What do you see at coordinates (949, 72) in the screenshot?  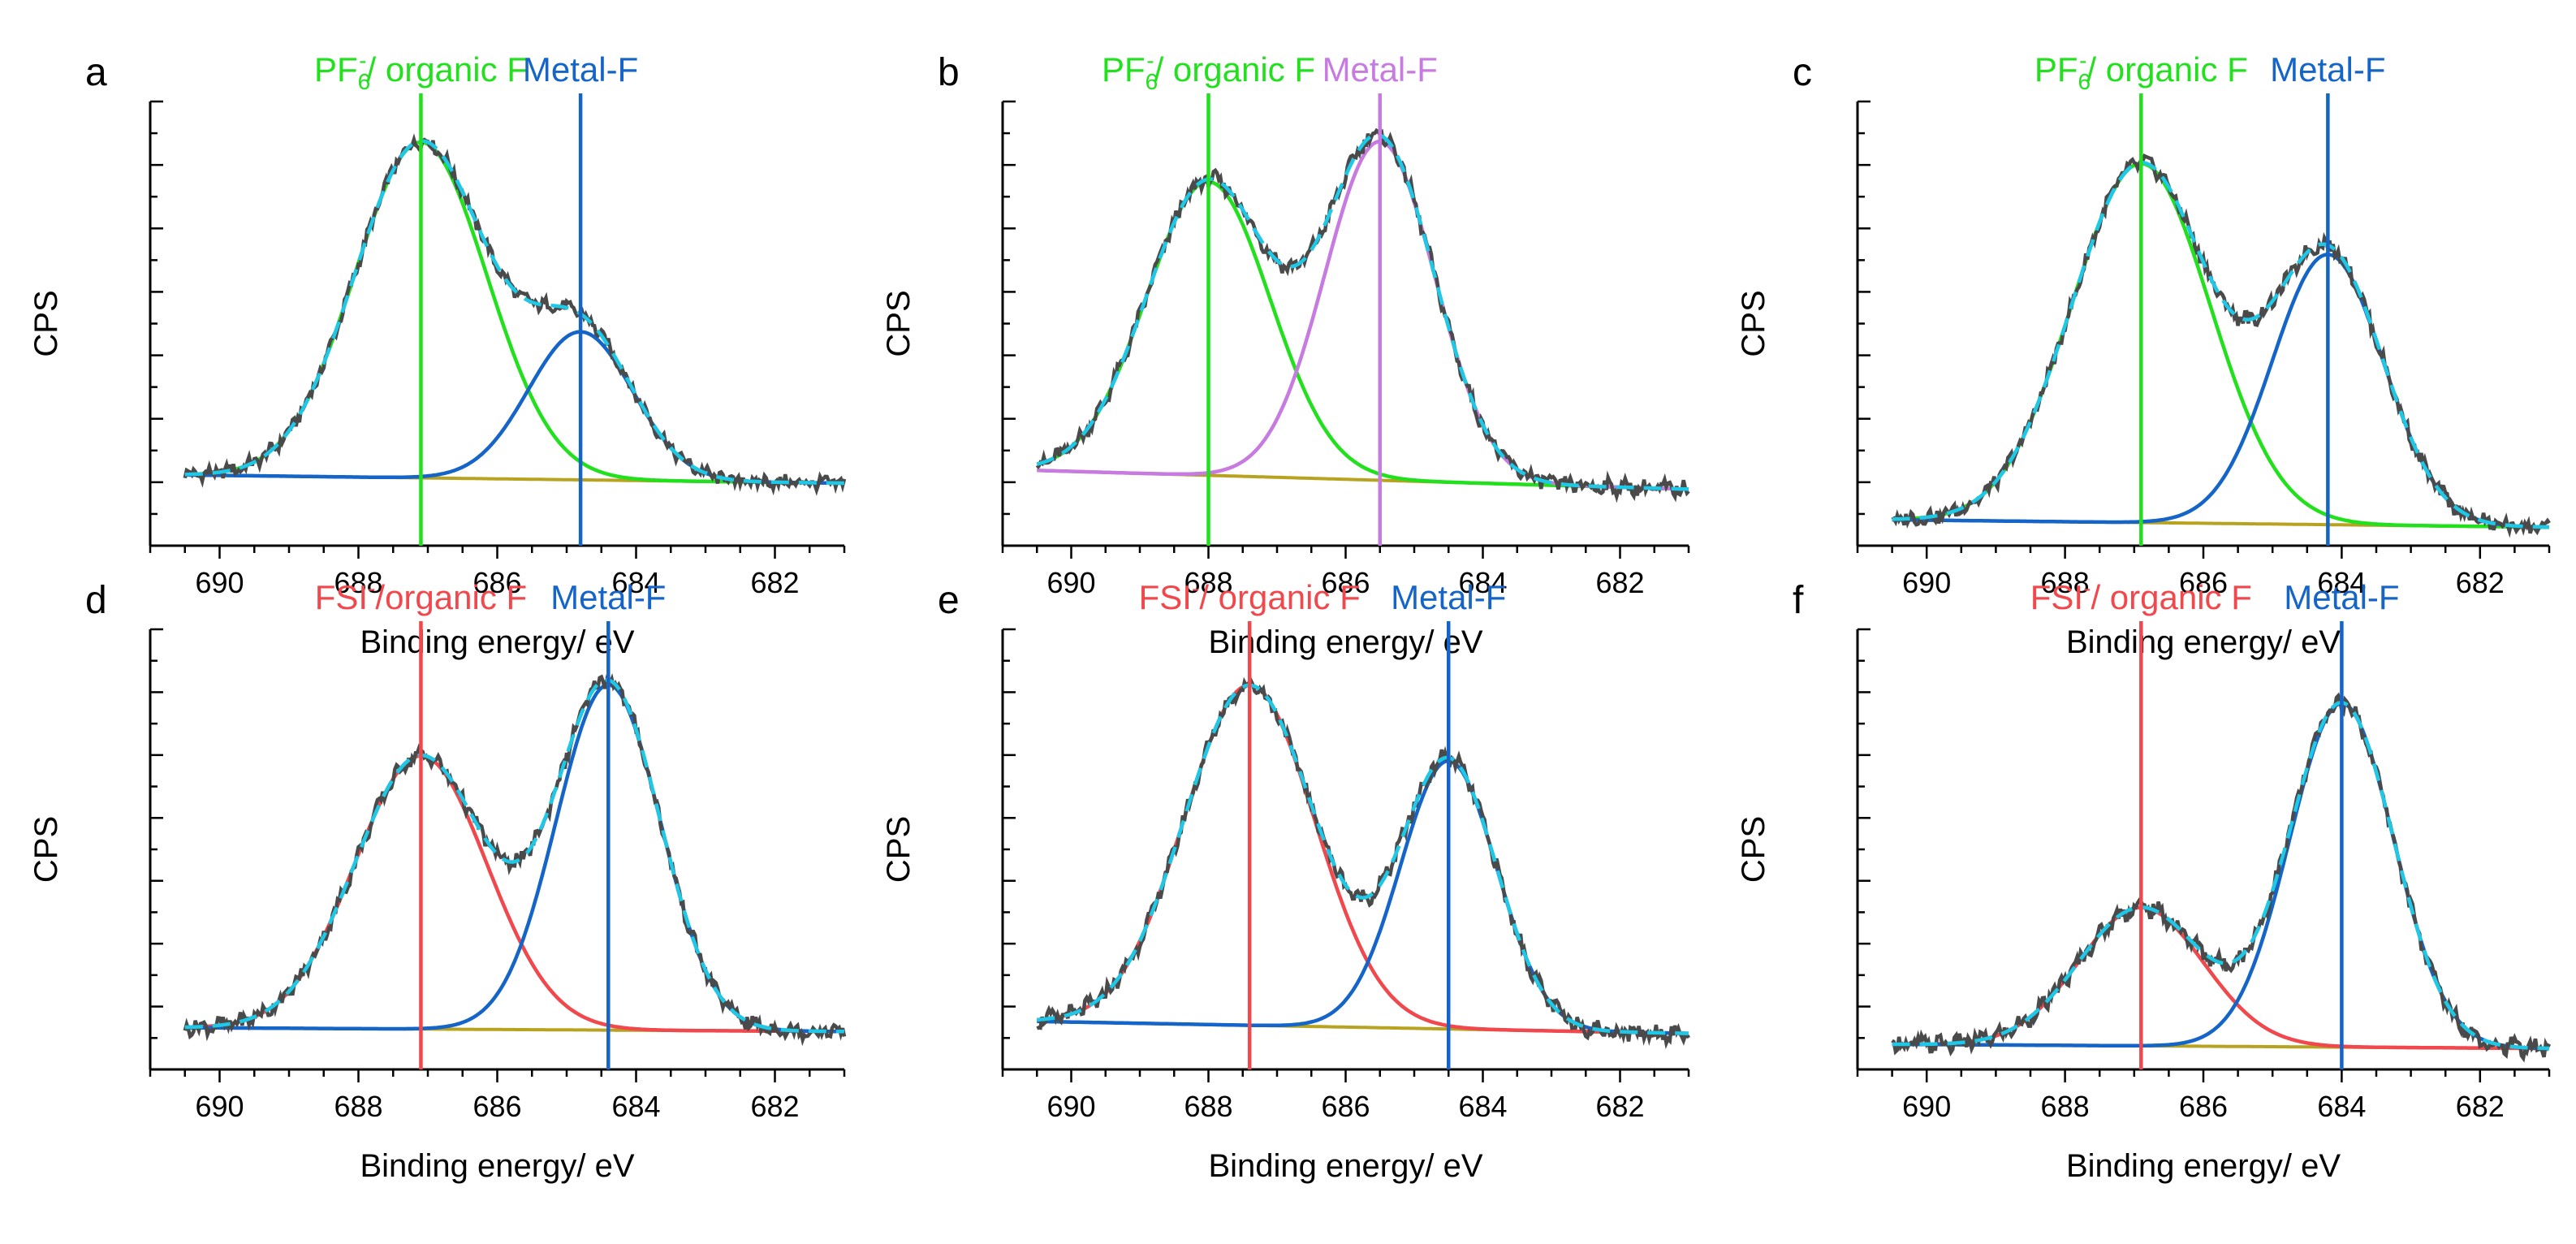 I see `panel-letter: b` at bounding box center [949, 72].